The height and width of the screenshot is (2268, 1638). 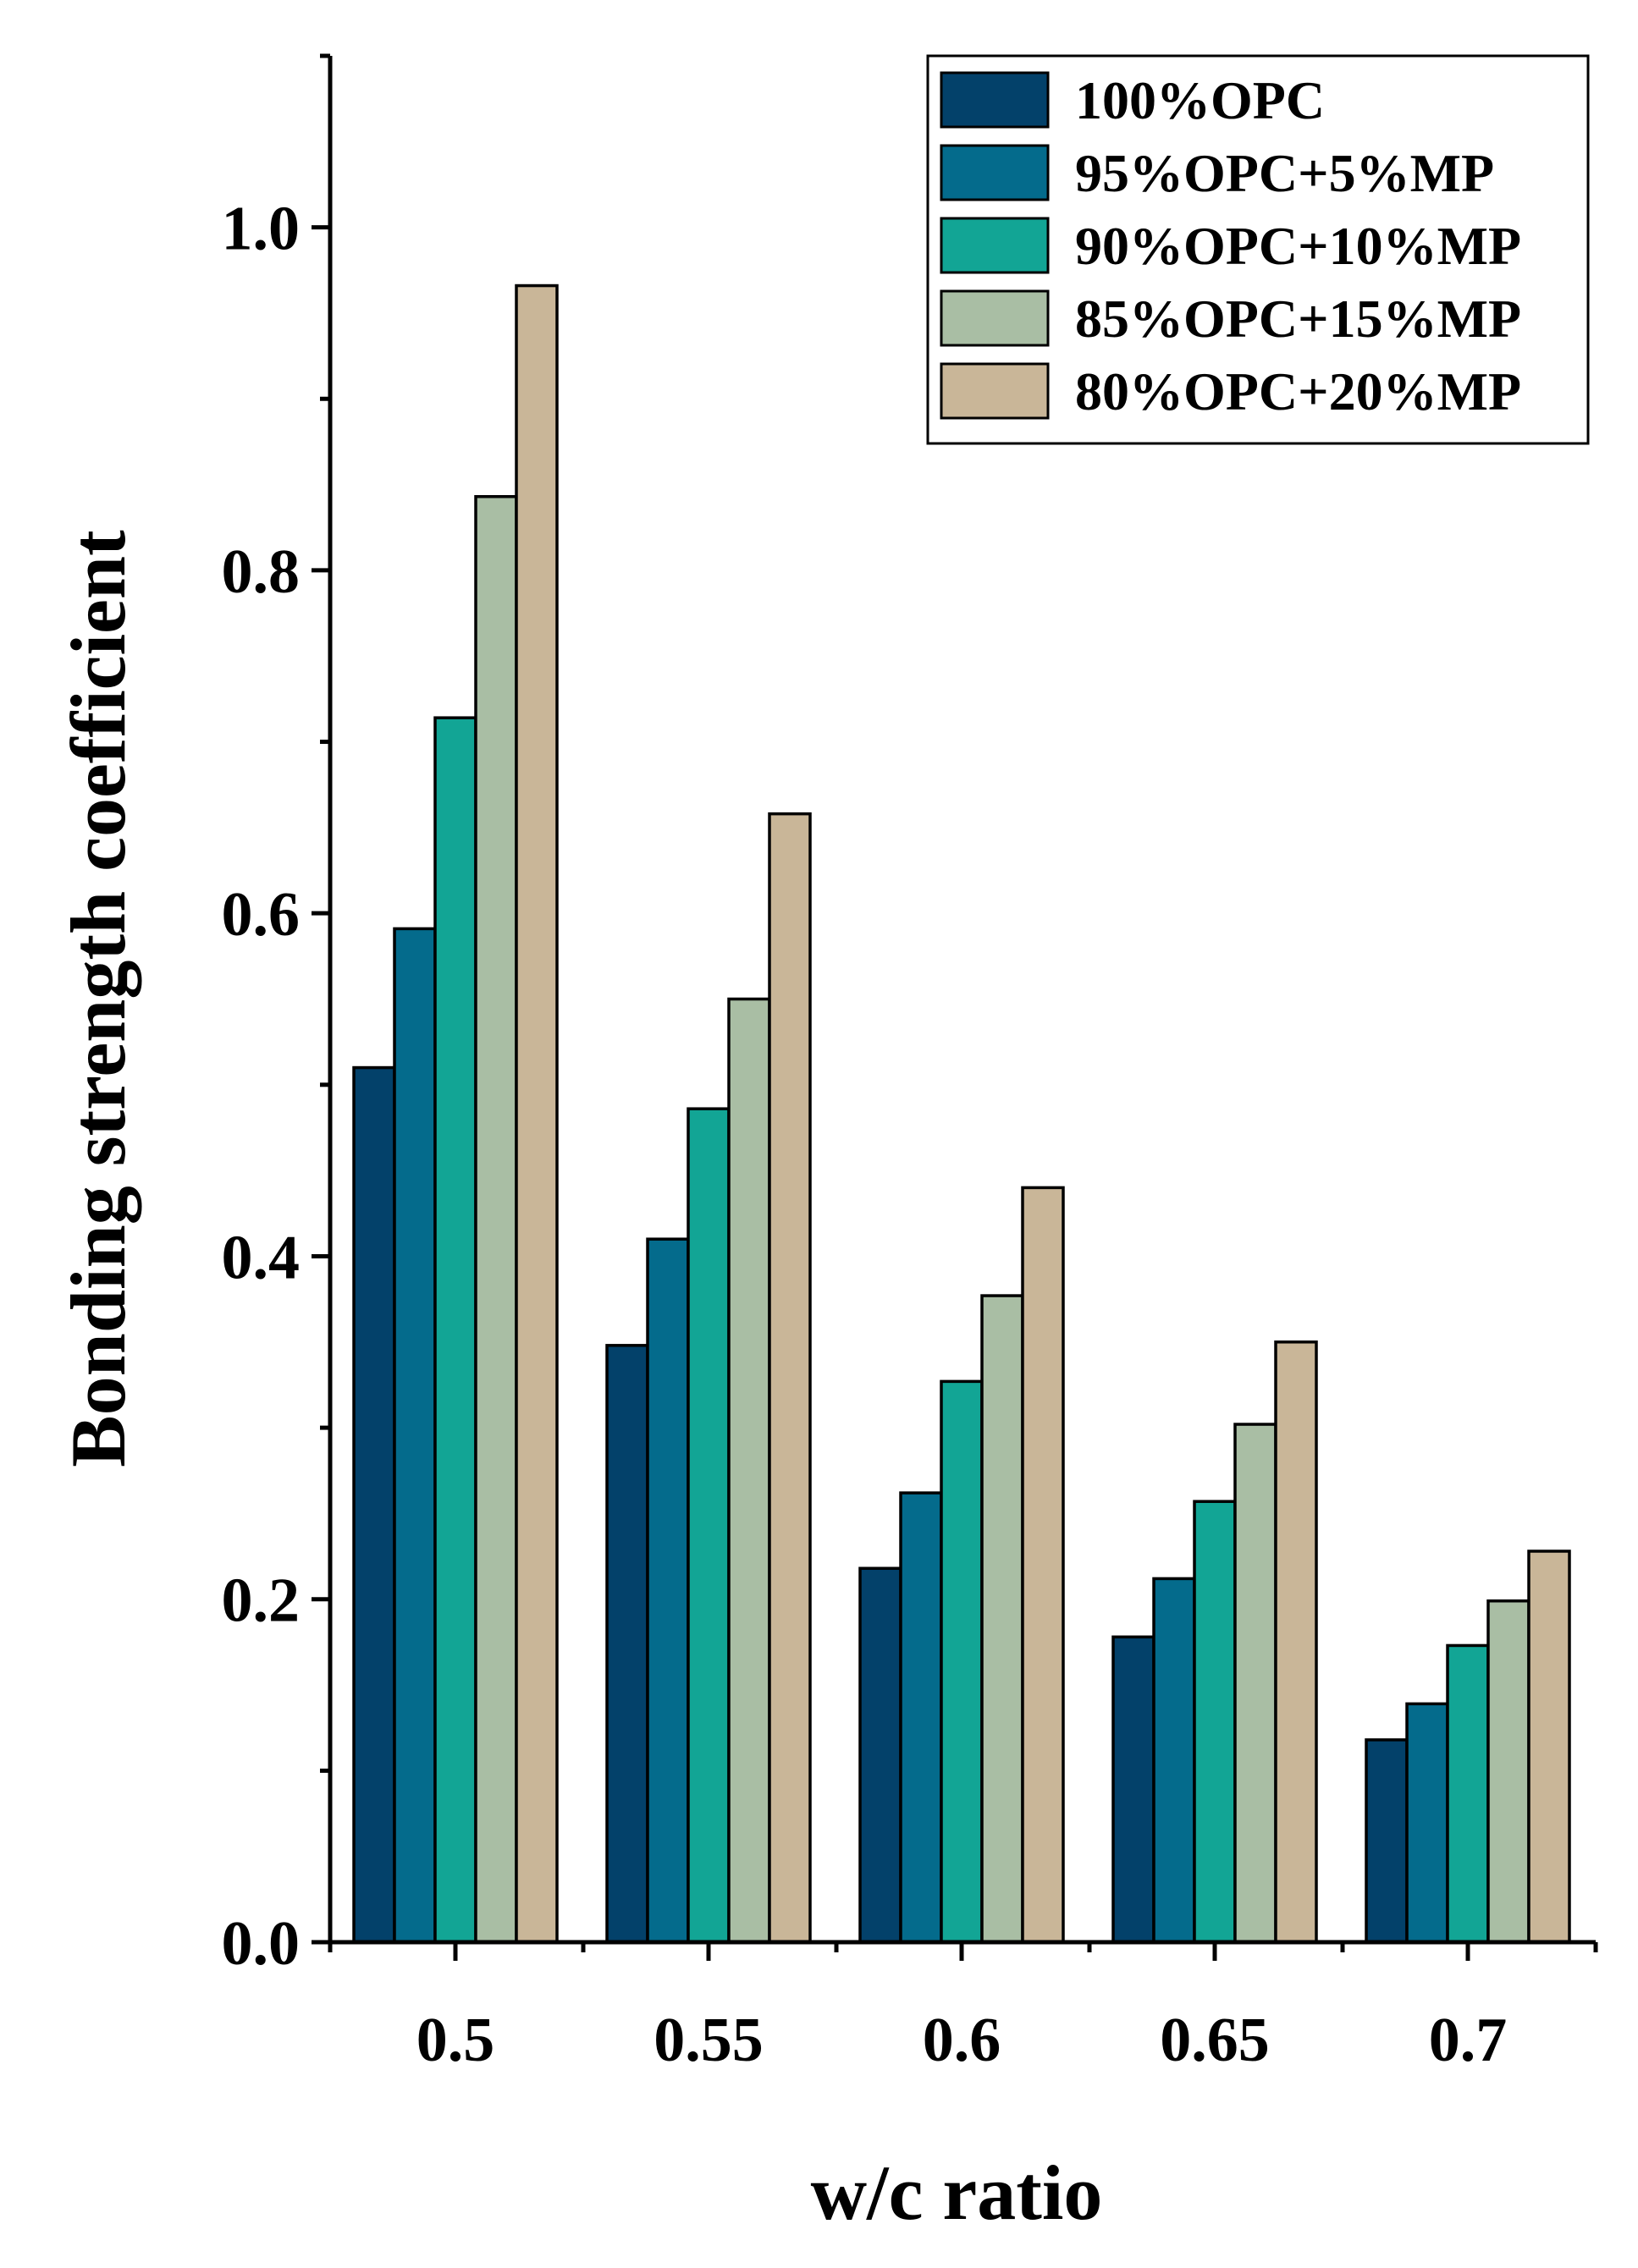 I want to click on x-tick-label: 0.6, so click(x=962, y=2040).